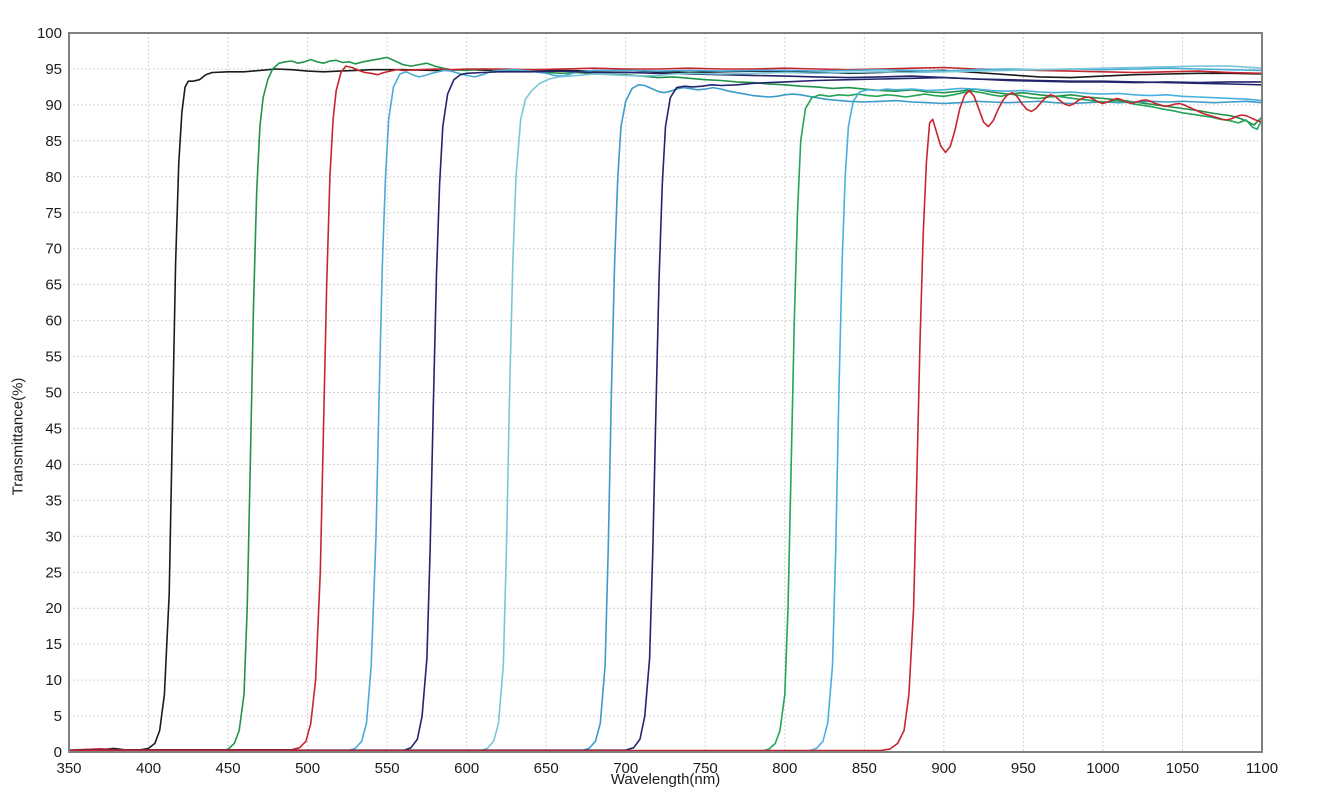  I want to click on y-tick-label: 50, so click(53, 393).